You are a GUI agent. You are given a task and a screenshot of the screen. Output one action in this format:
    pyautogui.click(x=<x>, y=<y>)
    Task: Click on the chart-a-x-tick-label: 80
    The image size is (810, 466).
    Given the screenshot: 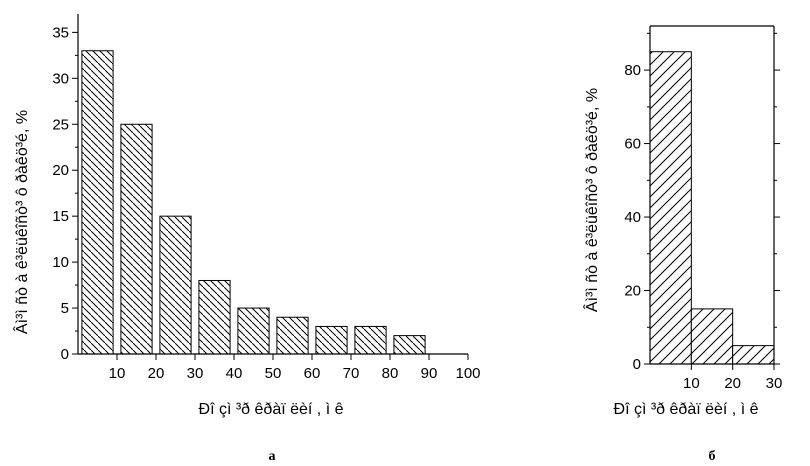 What is the action you would take?
    pyautogui.click(x=390, y=373)
    